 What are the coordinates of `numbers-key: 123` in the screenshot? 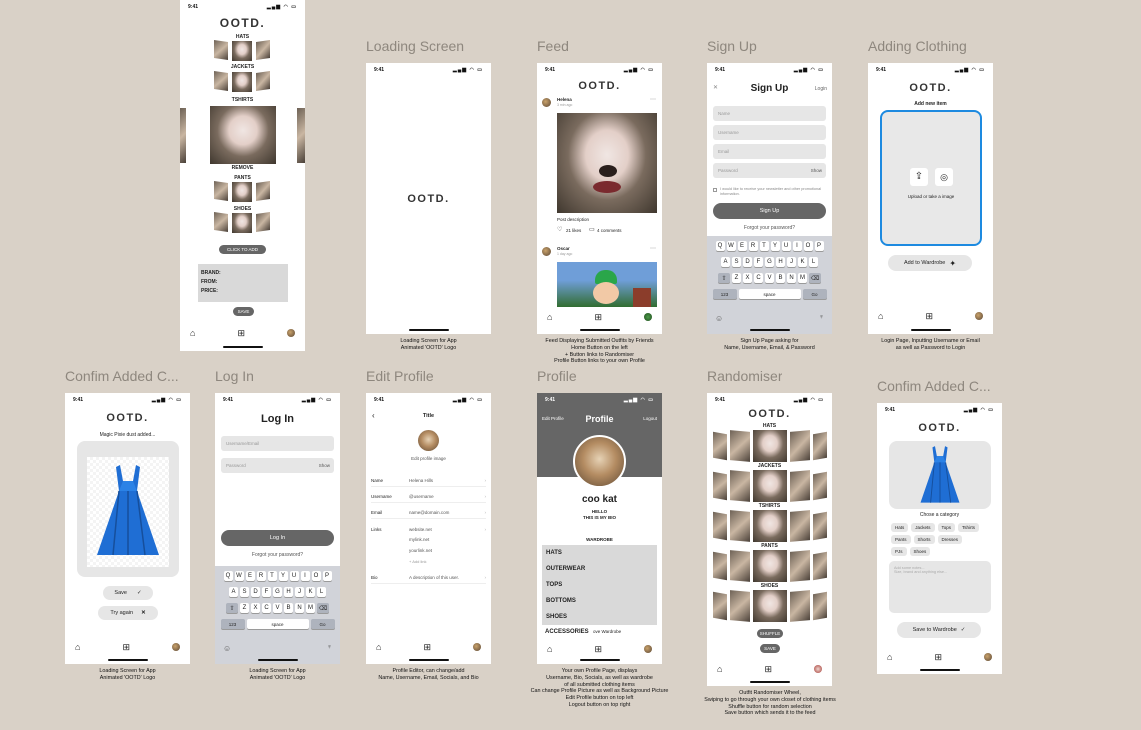 It's located at (724, 294).